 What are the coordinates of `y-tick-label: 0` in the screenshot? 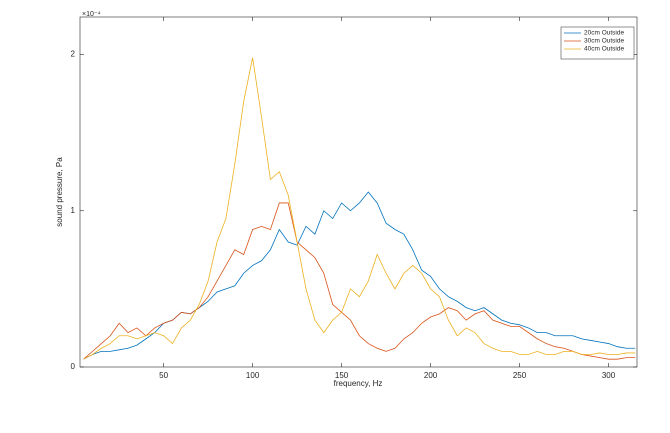 It's located at (73, 366).